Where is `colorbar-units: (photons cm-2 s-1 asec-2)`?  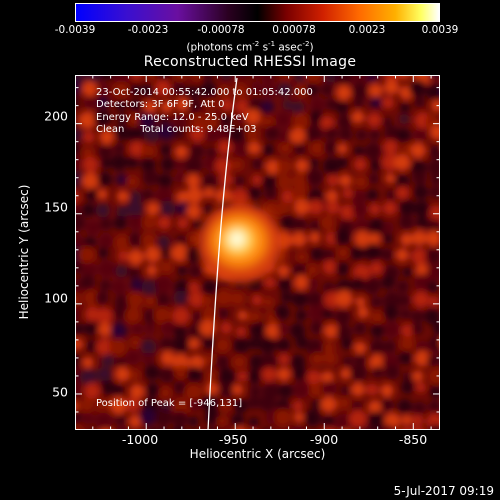
colorbar-units: (photons cm-2 s-1 asec-2) is located at coordinates (250, 47).